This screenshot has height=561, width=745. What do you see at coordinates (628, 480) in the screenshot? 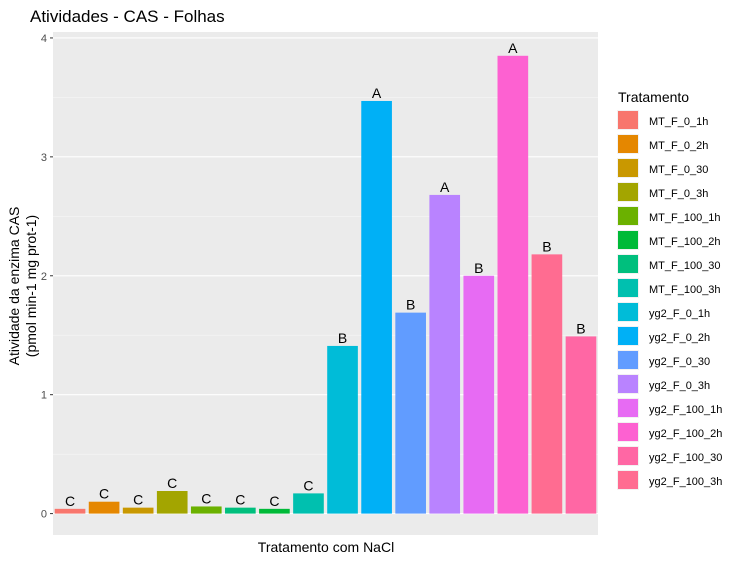
I see `legend-swatch-yg2-f-100-3h` at bounding box center [628, 480].